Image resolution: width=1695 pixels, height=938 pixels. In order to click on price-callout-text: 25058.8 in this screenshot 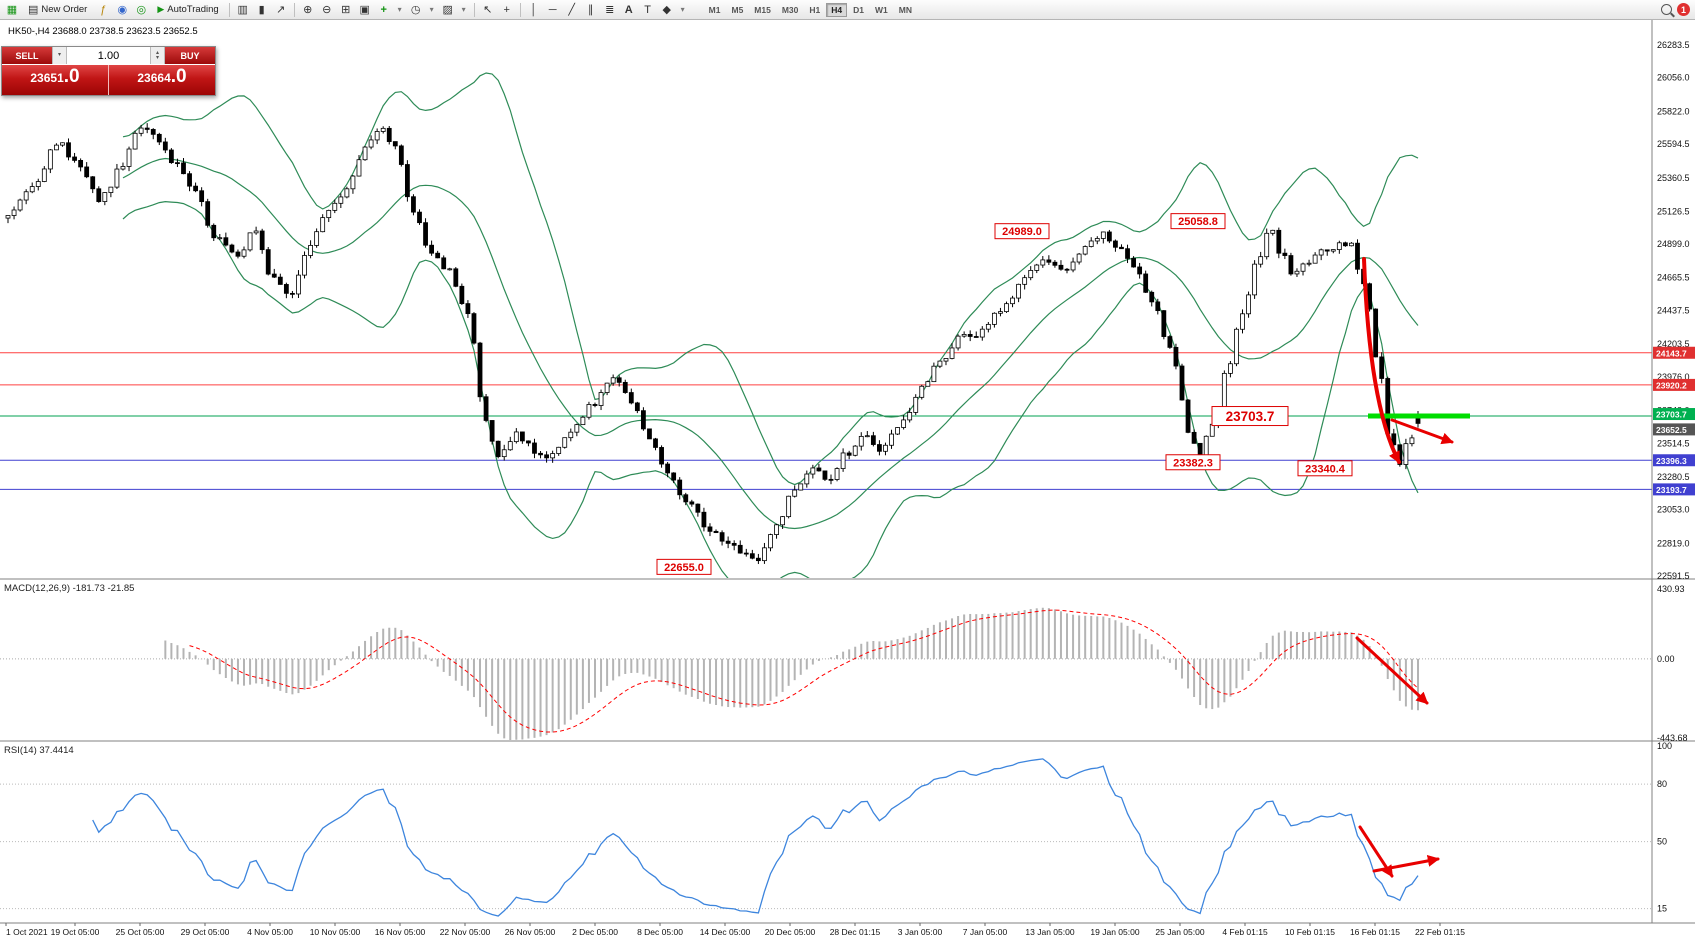, I will do `click(1198, 222)`.